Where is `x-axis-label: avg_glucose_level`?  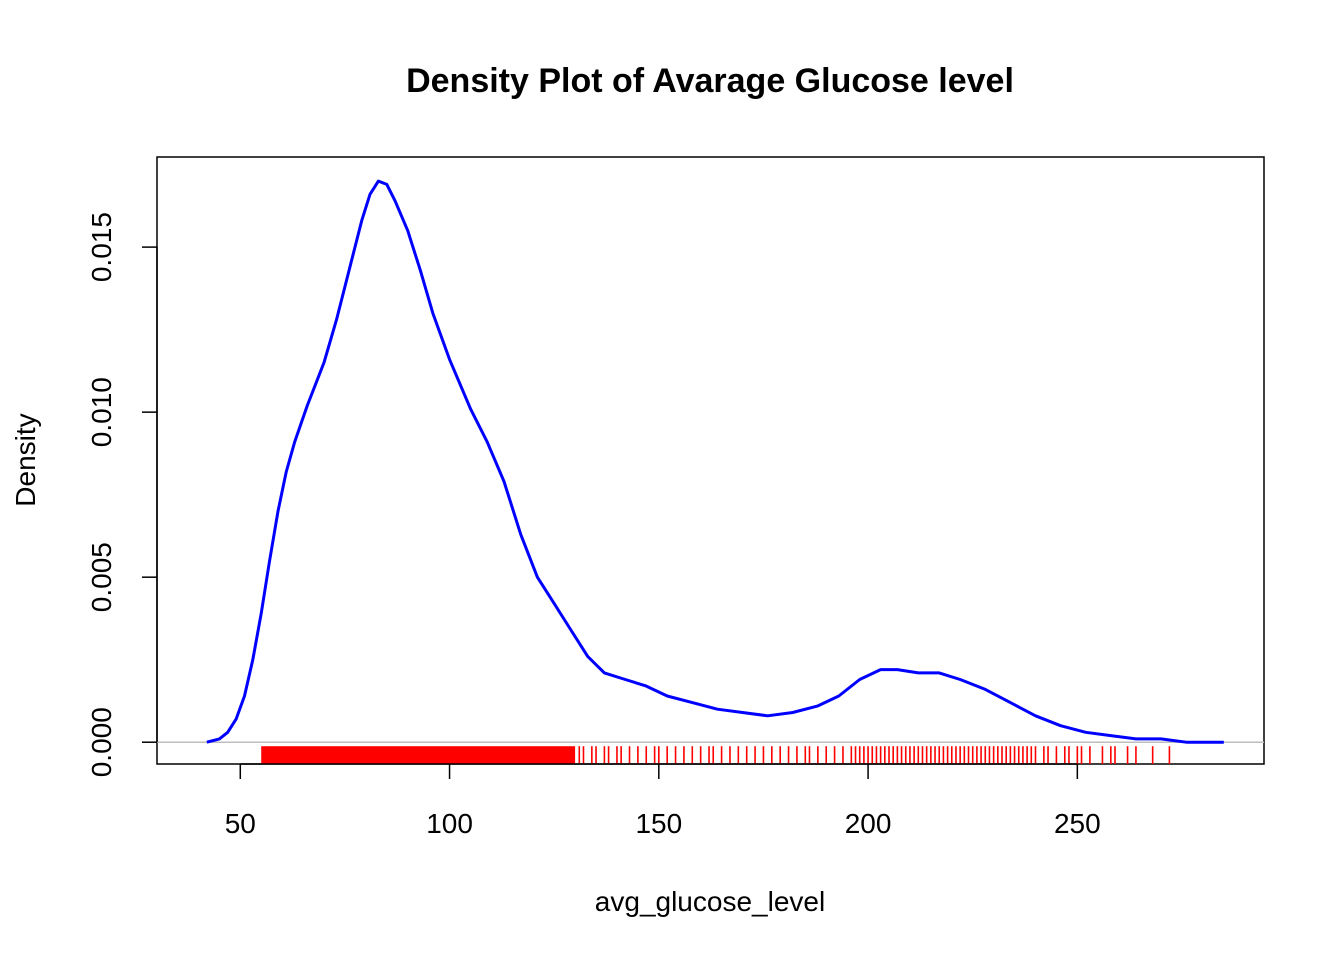 x-axis-label: avg_glucose_level is located at coordinates (710, 901).